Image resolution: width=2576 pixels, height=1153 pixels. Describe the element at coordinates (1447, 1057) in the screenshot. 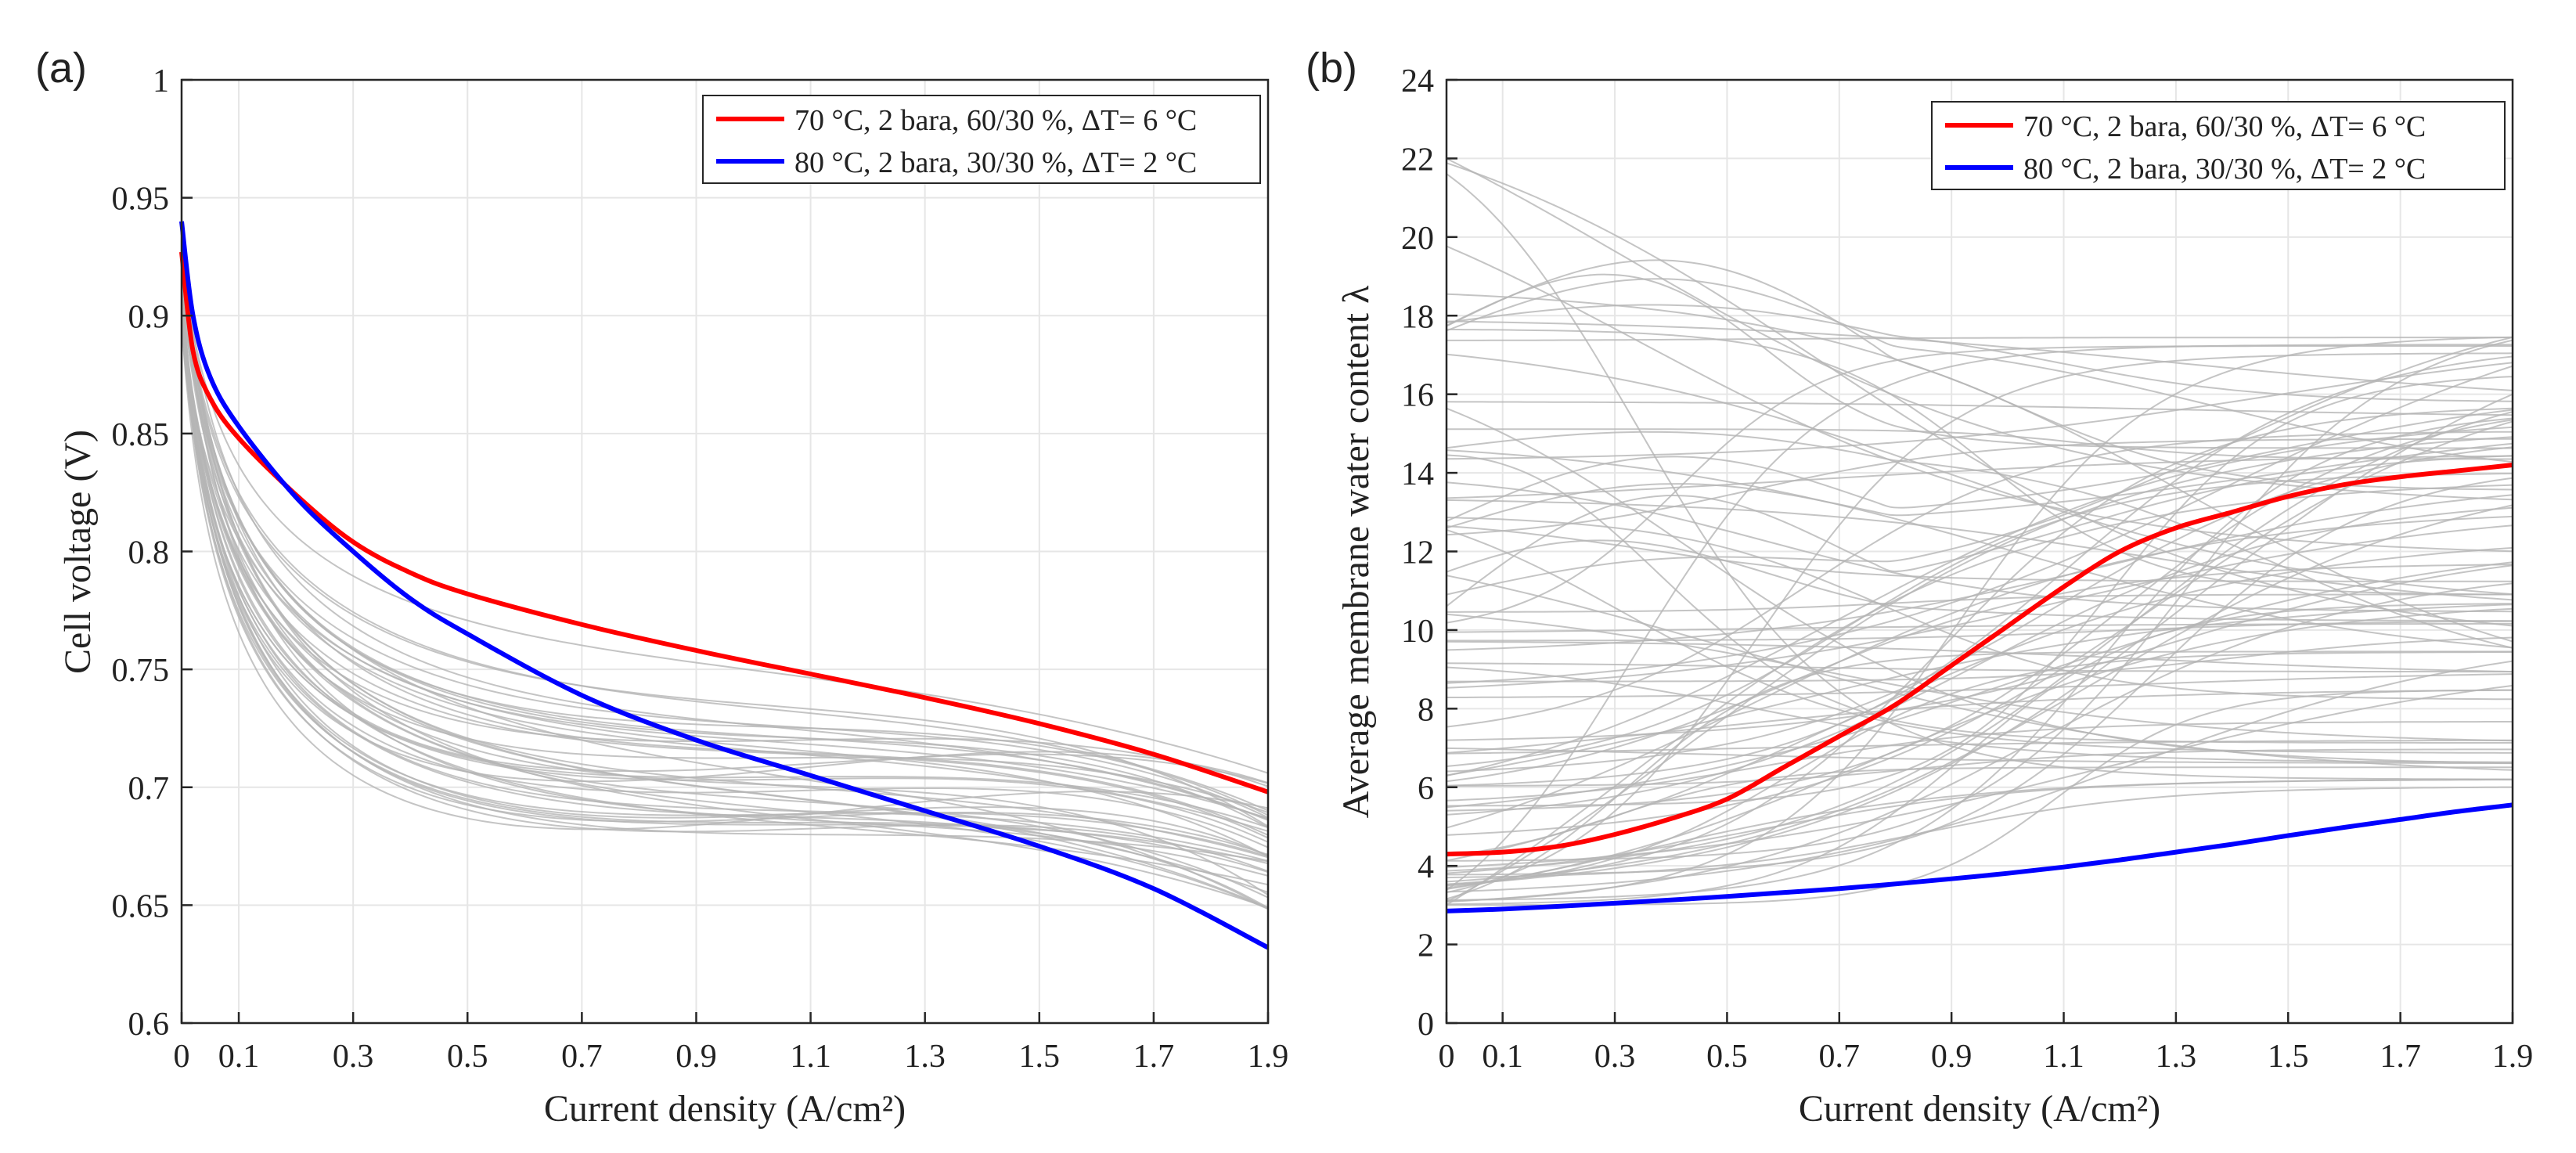

I see `x-tick-label: 0` at that location.